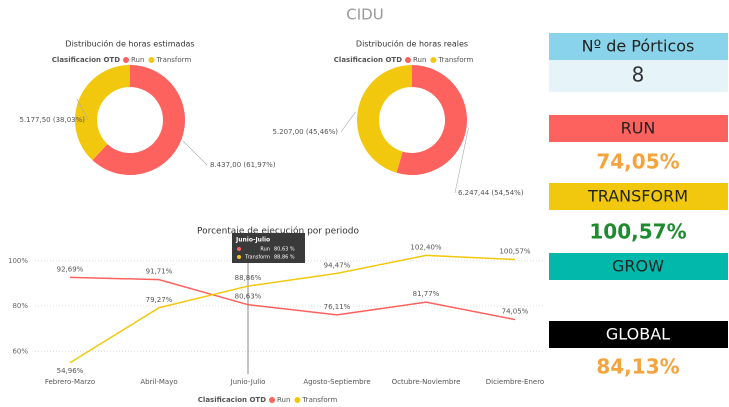 Image resolution: width=729 pixels, height=407 pixels. I want to click on tooltip-value: 80,63 %, so click(284, 250).